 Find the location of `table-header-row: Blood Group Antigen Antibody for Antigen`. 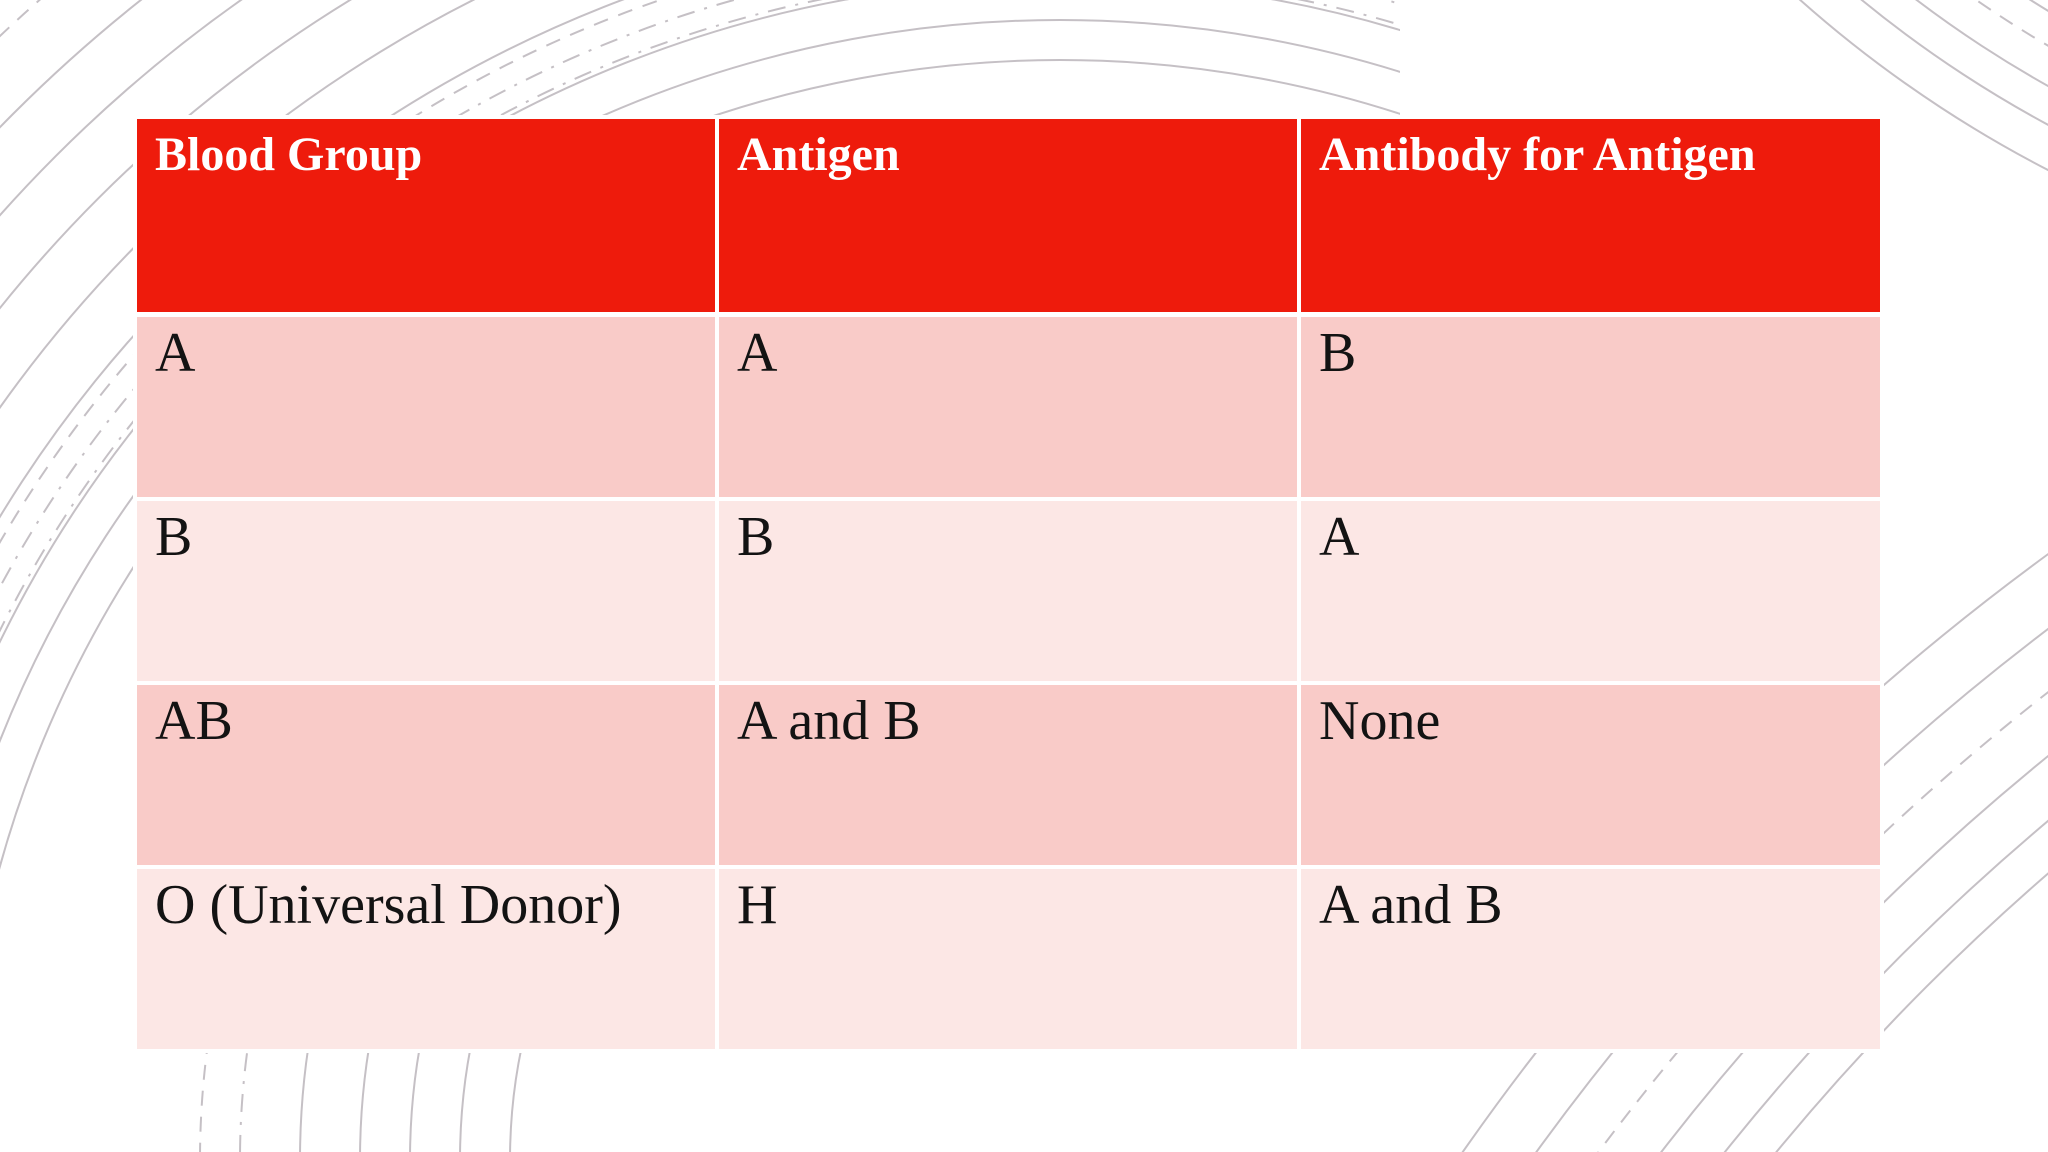

table-header-row: Blood Group Antigen Antibody for Antigen is located at coordinates (1008, 216).